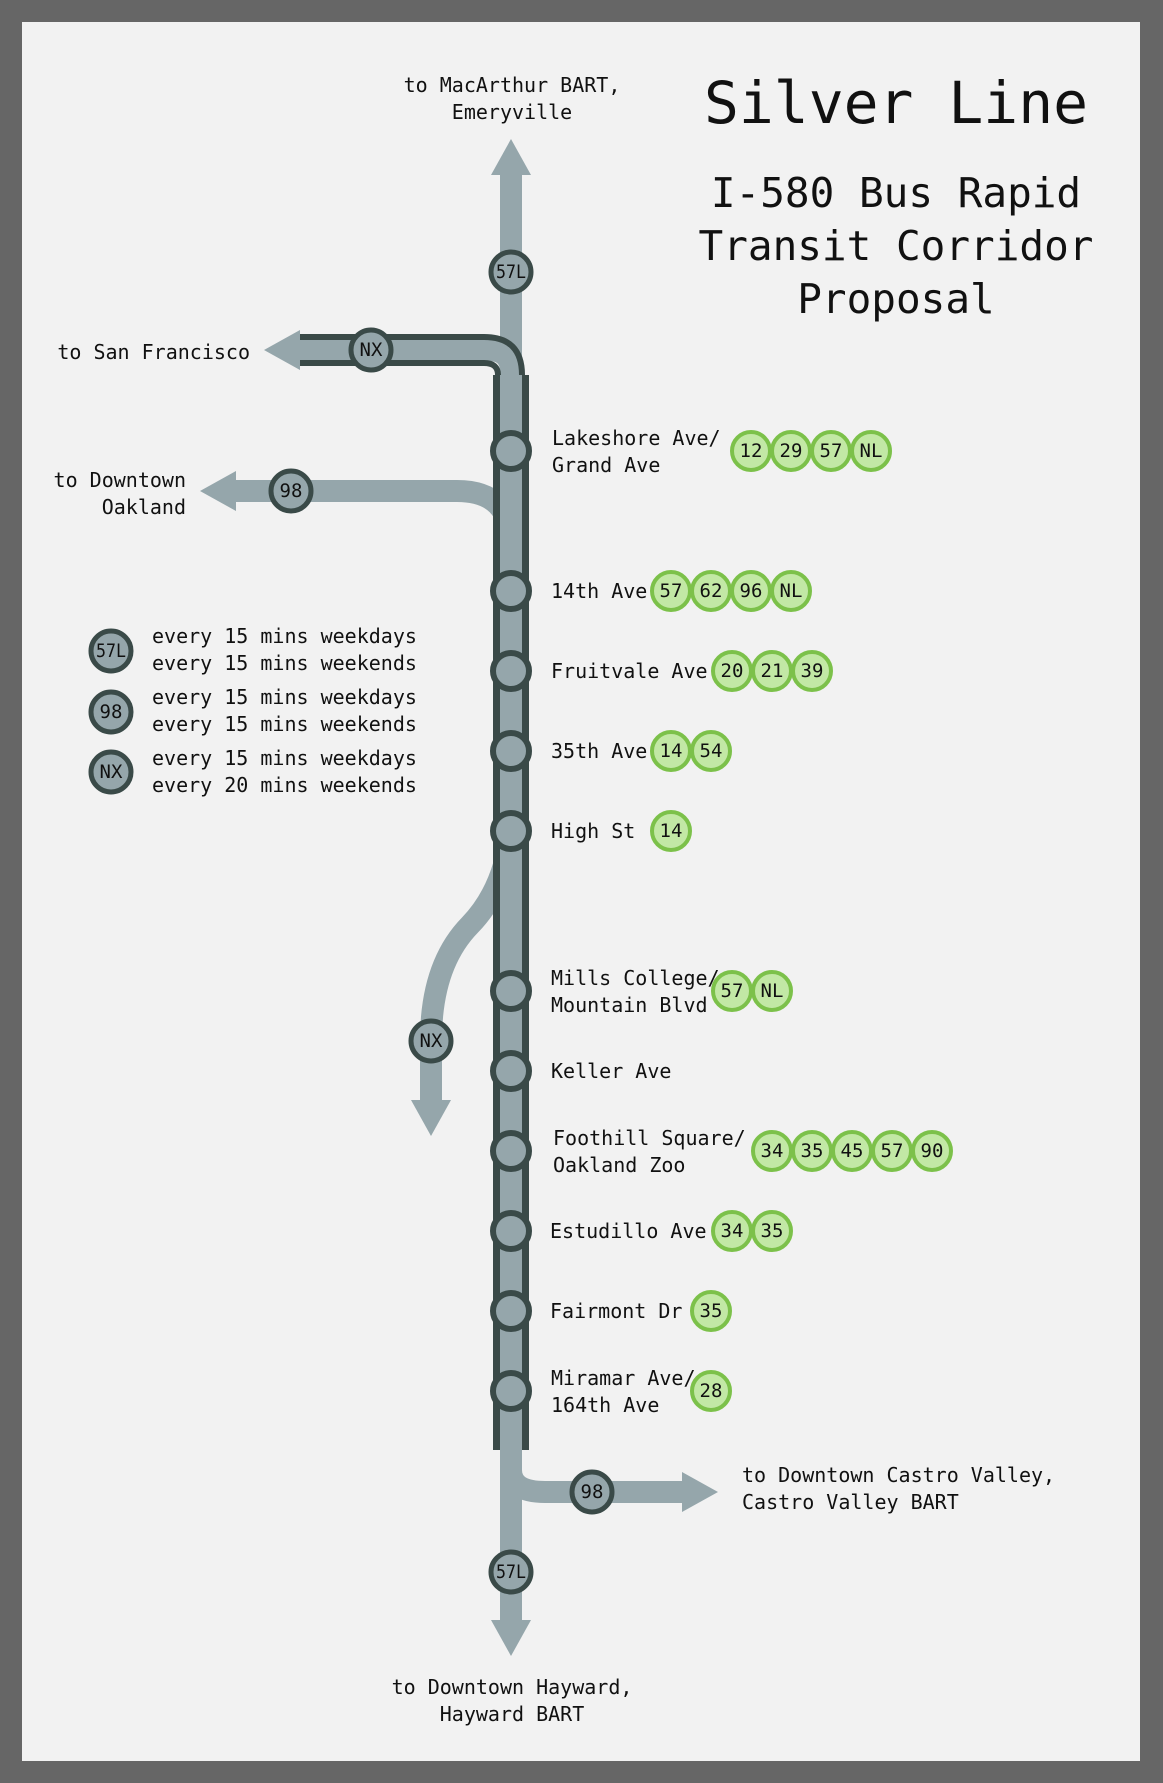 The width and height of the screenshot is (1163, 1783). Describe the element at coordinates (751, 591) in the screenshot. I see `stop-14th-ave-connection-96-label: 96` at that location.